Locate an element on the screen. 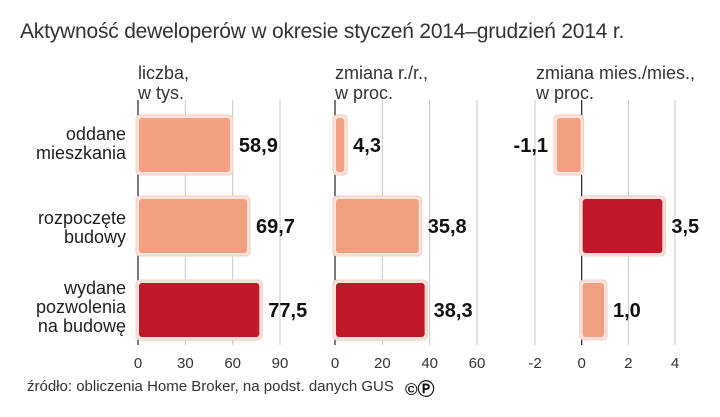 The image size is (720, 417). category-label-completed: oddane mieszkania is located at coordinates (63, 144).